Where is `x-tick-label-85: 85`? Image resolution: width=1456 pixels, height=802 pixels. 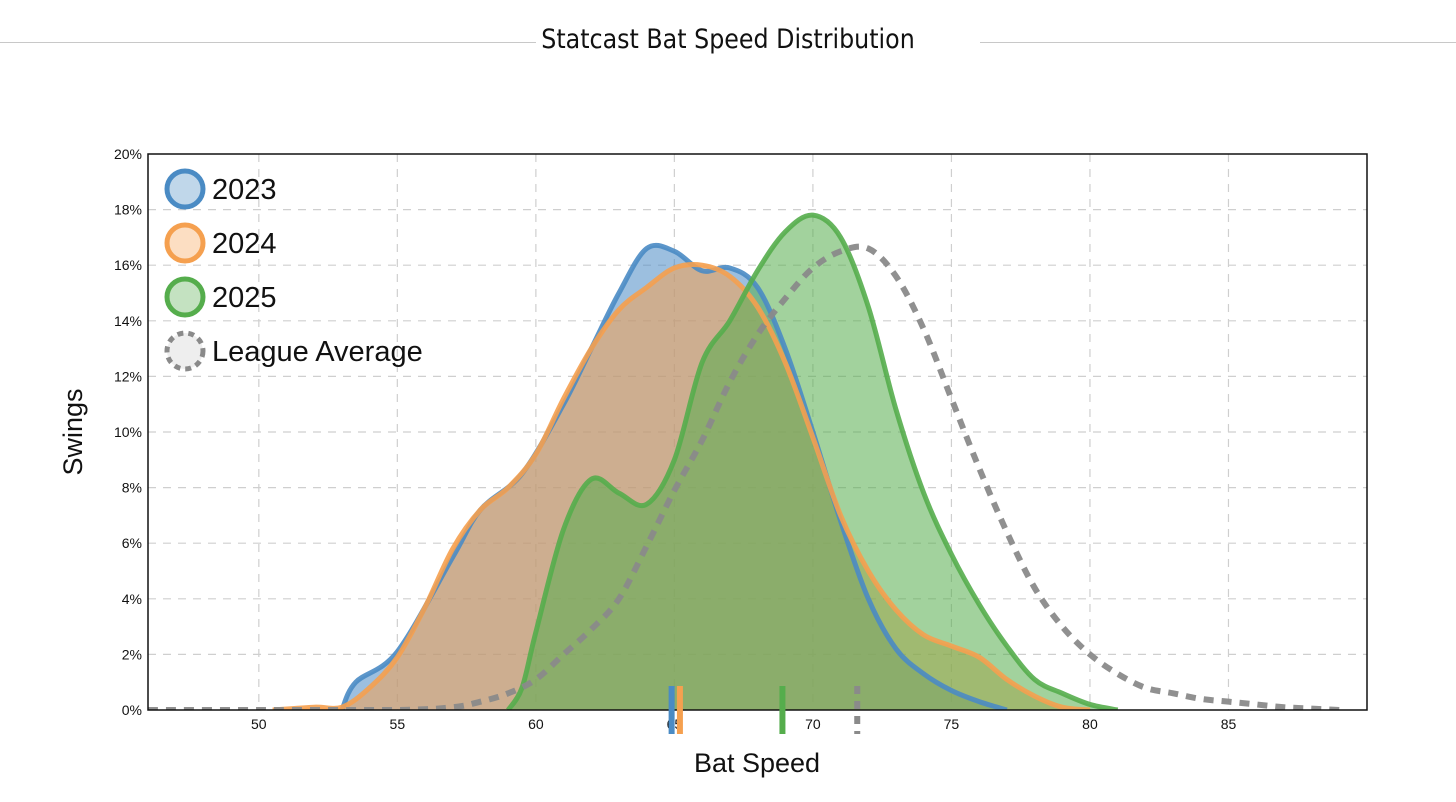 x-tick-label-85: 85 is located at coordinates (1229, 724).